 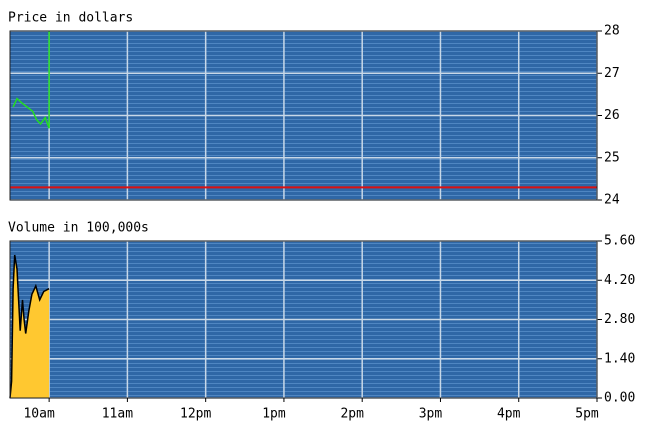 I want to click on x-tick-label: 2pm, so click(x=352, y=414).